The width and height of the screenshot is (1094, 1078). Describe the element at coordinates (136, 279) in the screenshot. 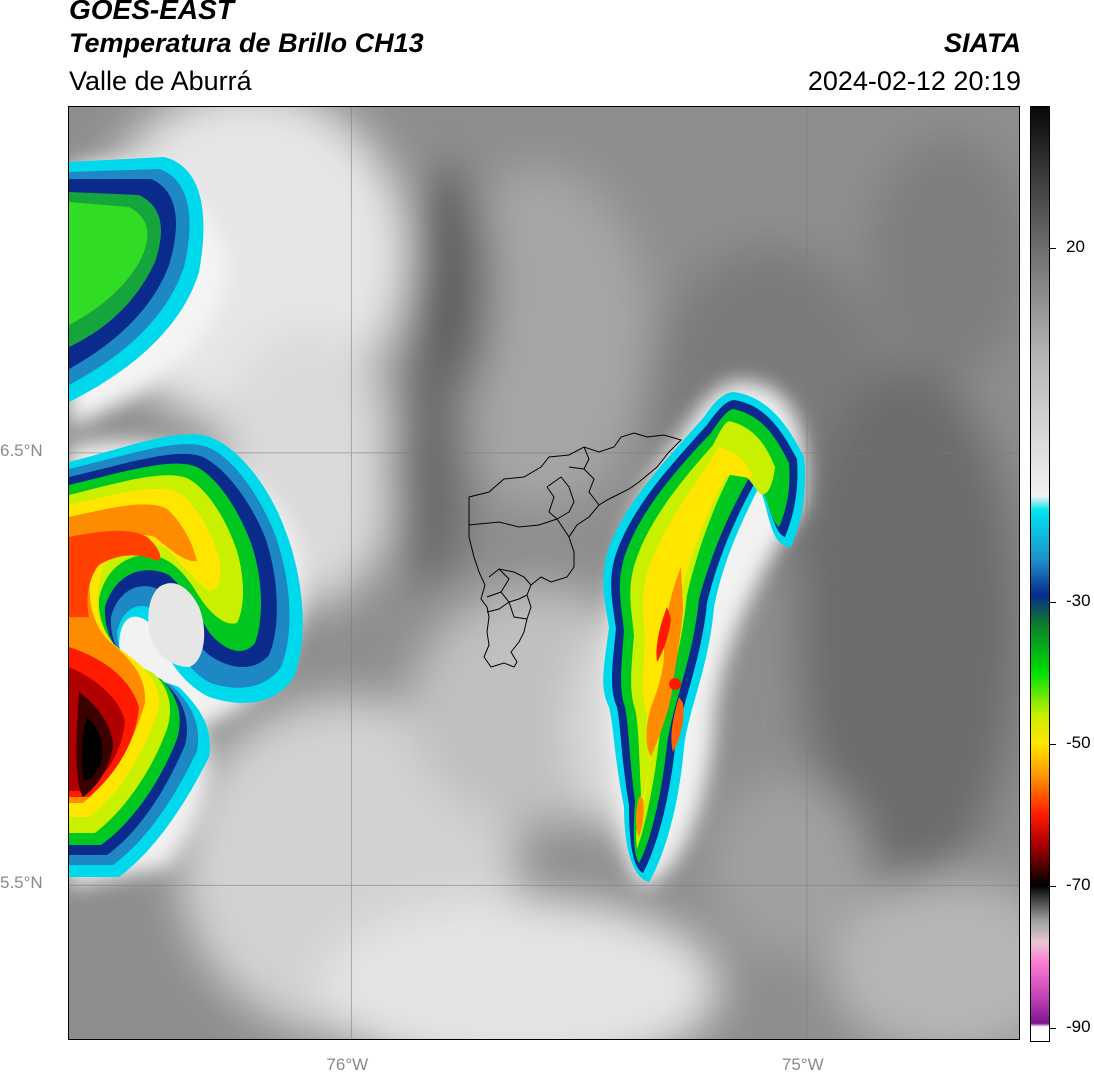

I see `convective-cell-northwest` at that location.